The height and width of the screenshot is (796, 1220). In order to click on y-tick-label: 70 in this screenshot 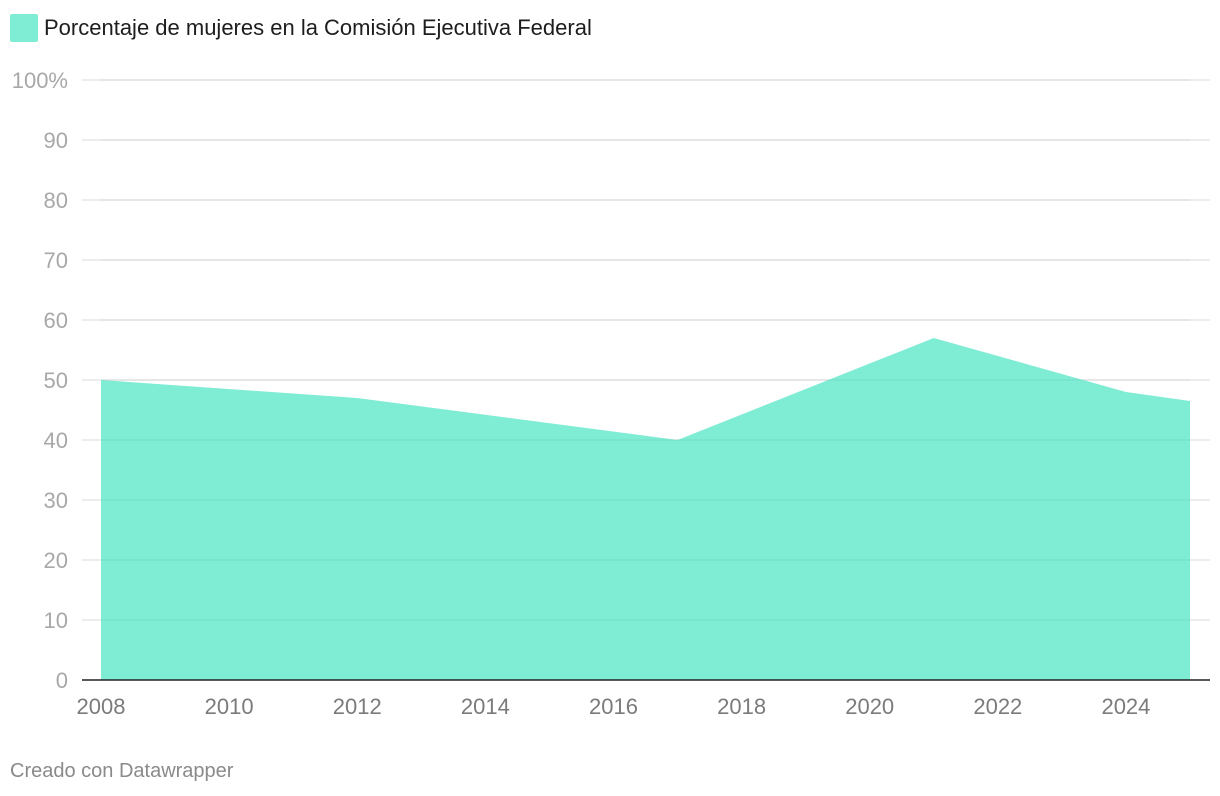, I will do `click(56, 260)`.